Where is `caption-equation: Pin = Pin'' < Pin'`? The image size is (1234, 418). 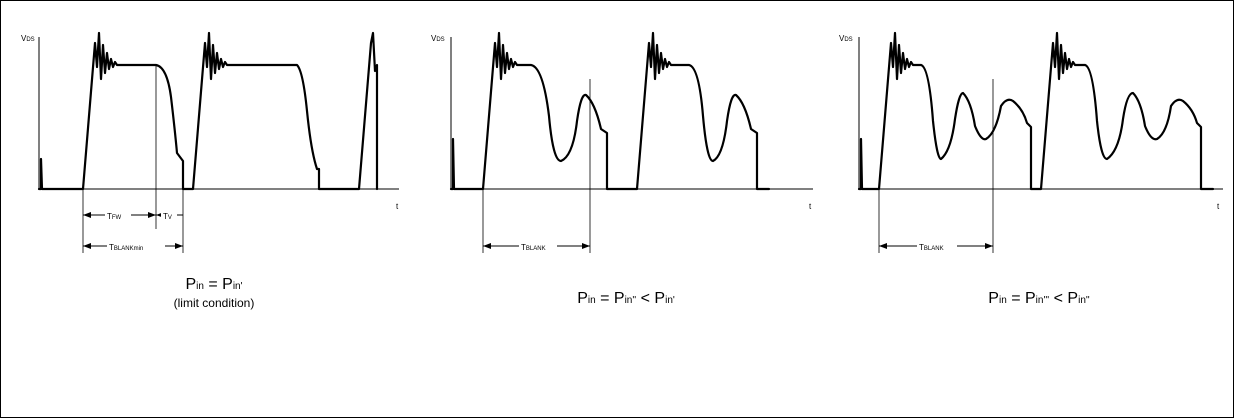 caption-equation: Pin = Pin'' < Pin' is located at coordinates (626, 298).